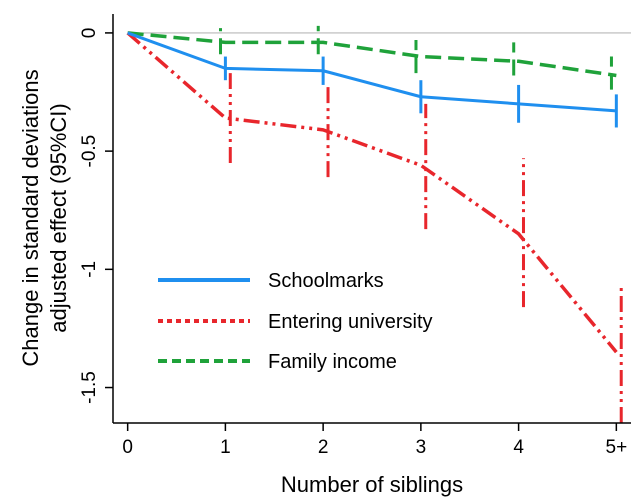 The width and height of the screenshot is (639, 502). What do you see at coordinates (225, 447) in the screenshot?
I see `x-tick-label-1: 1` at bounding box center [225, 447].